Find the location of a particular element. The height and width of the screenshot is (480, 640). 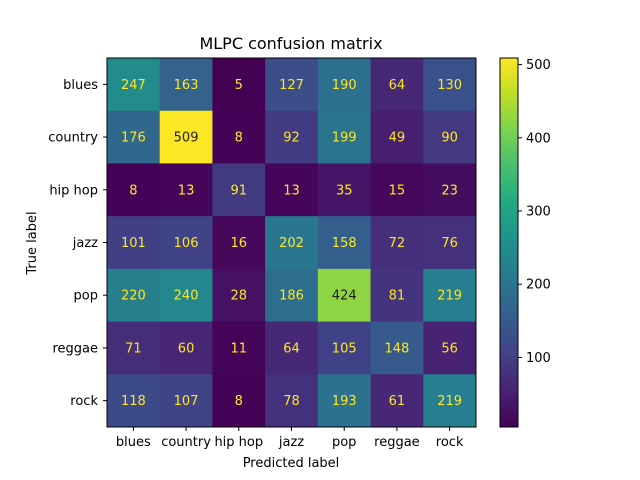

x-tick-label: jazz is located at coordinates (291, 442).